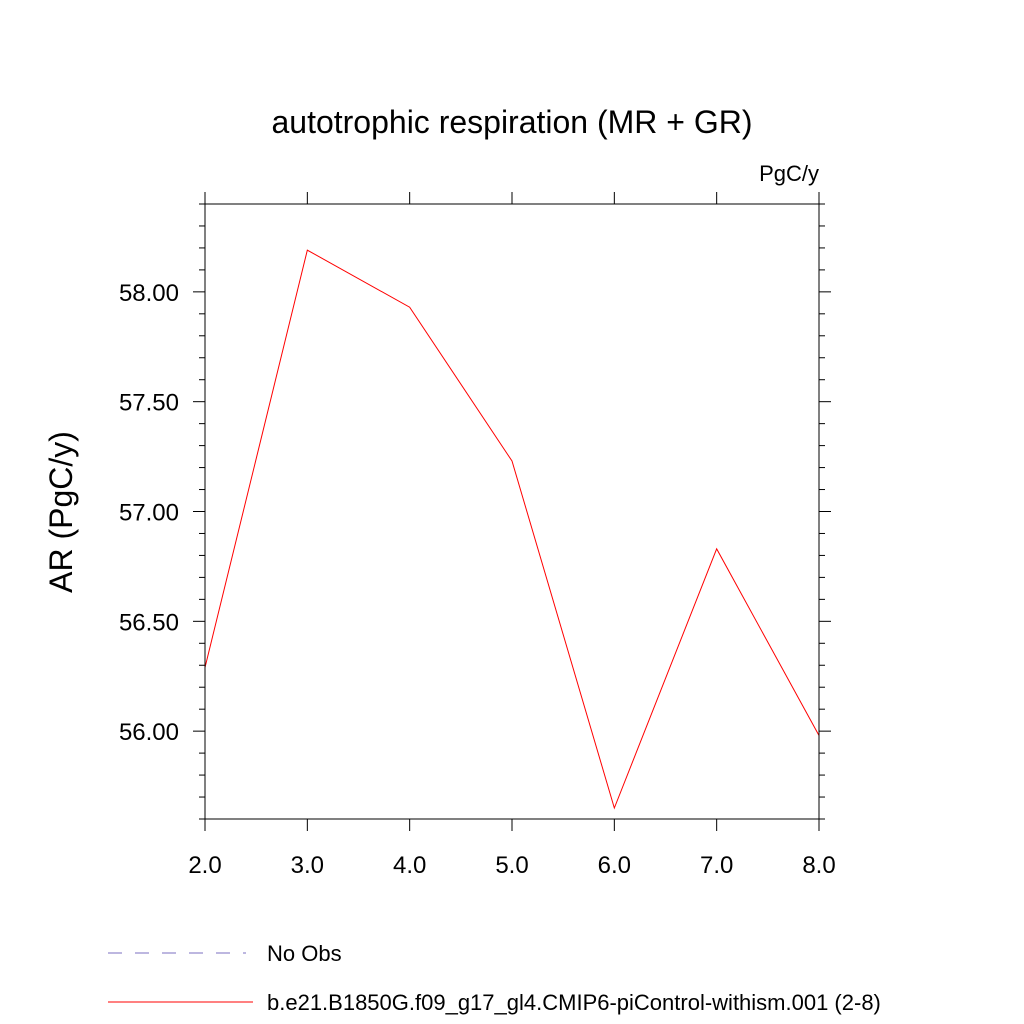 Image resolution: width=1024 pixels, height=1024 pixels. Describe the element at coordinates (789, 173) in the screenshot. I see `units-label: PgC/y` at that location.